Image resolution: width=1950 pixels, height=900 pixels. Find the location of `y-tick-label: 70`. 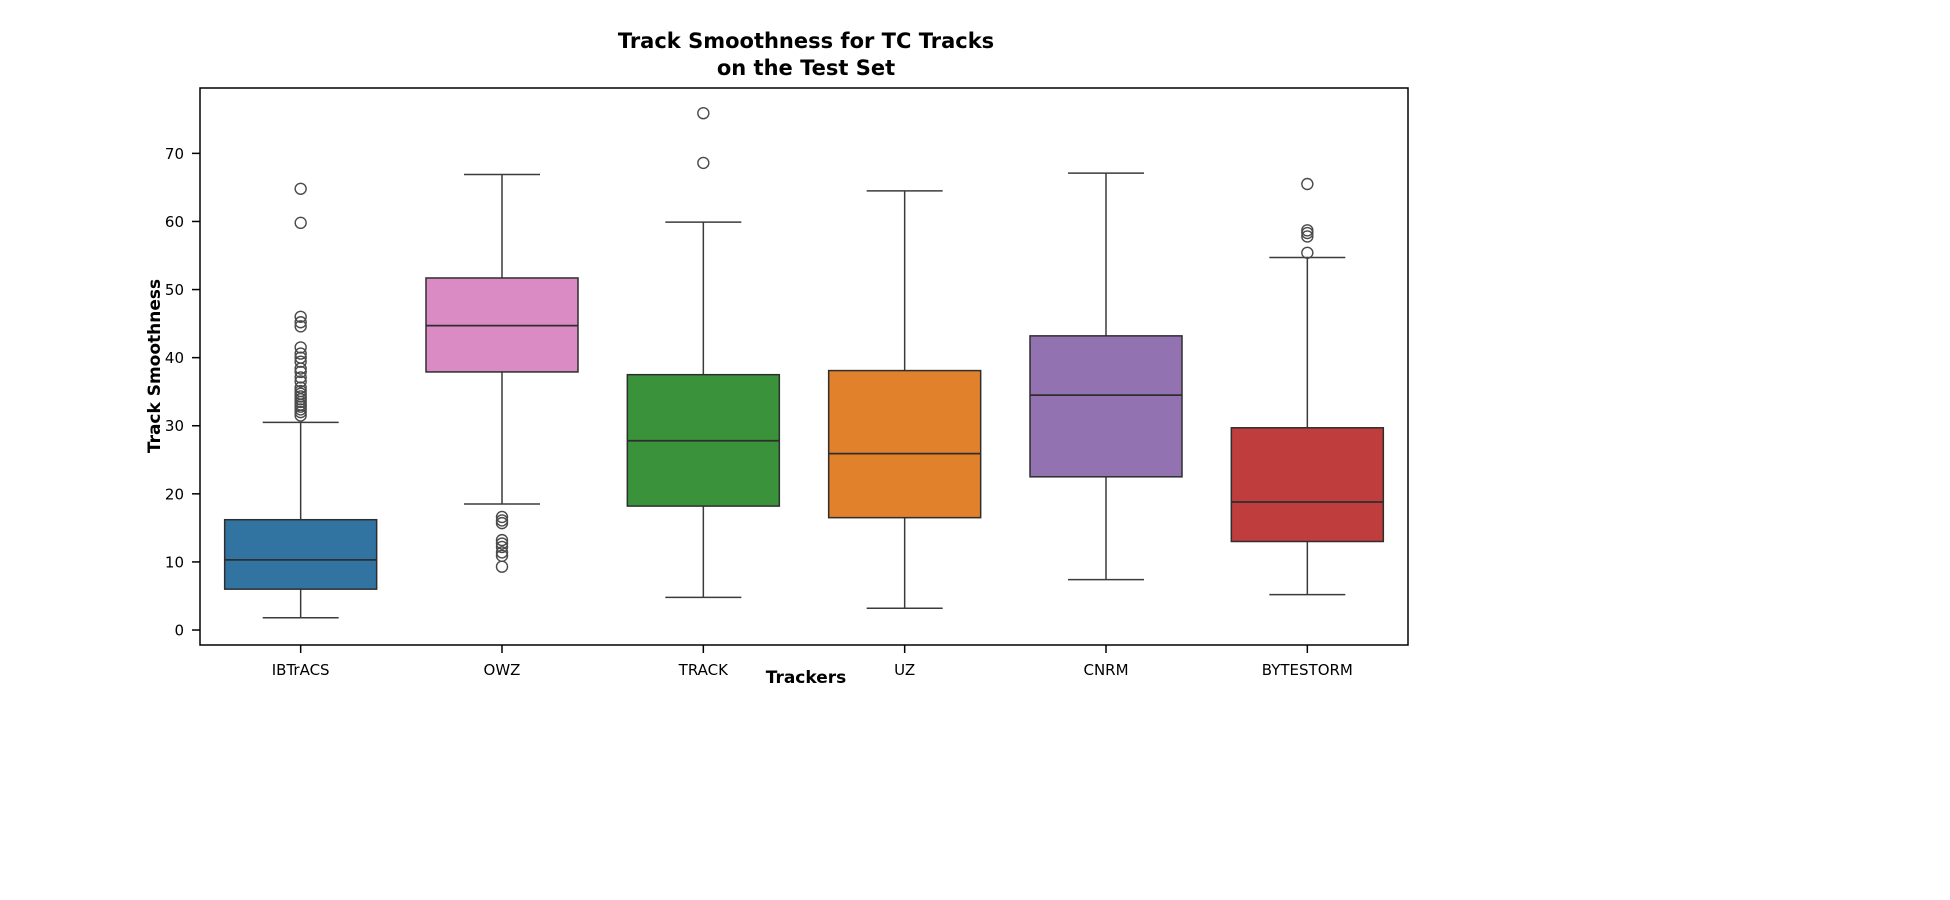

y-tick-label: 70 is located at coordinates (174, 154).